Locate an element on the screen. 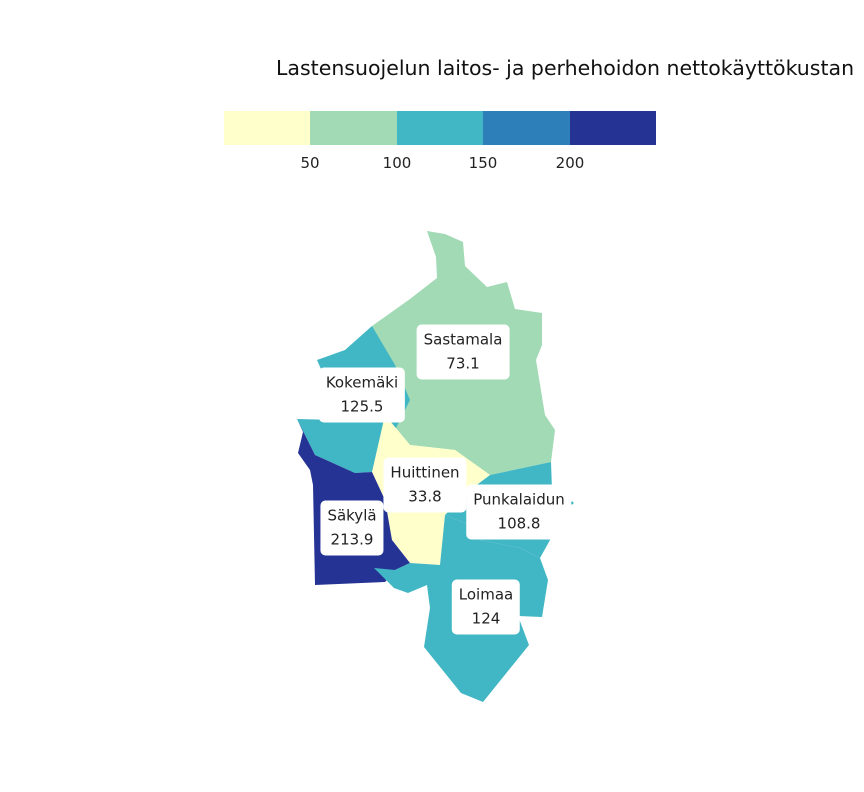  label-sastamala: Sastamala 73.1 is located at coordinates (463, 352).